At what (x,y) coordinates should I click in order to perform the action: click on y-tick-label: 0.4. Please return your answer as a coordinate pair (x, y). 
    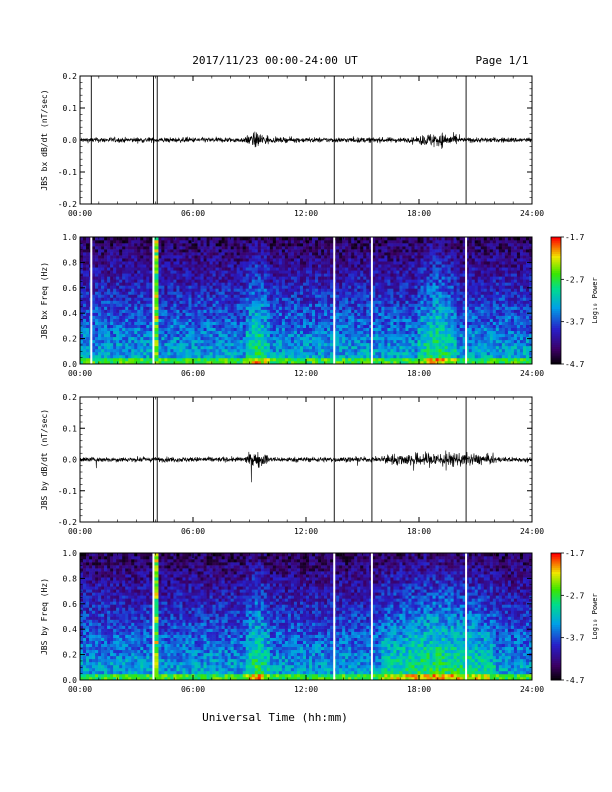
    Looking at the image, I should click on (70, 313).